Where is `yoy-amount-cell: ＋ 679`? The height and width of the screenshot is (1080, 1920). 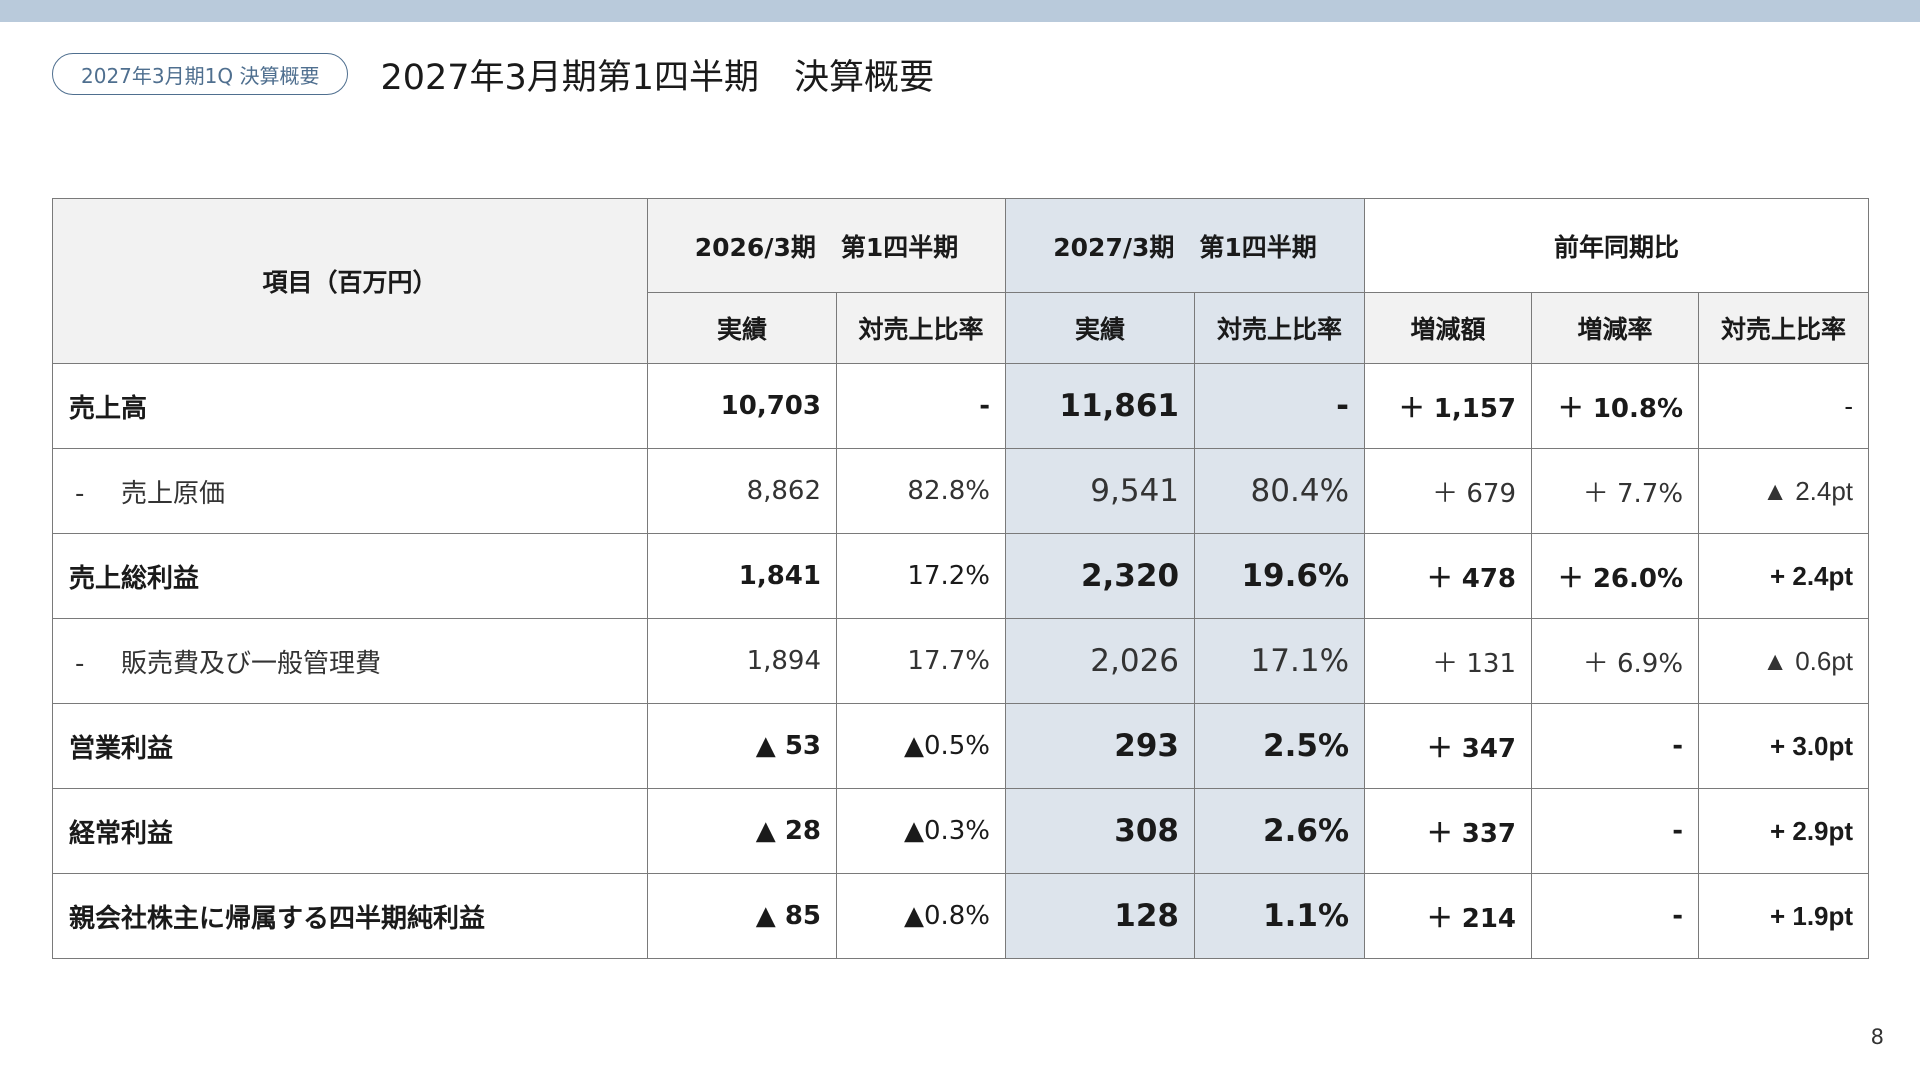
yoy-amount-cell: ＋ 679 is located at coordinates (1448, 491).